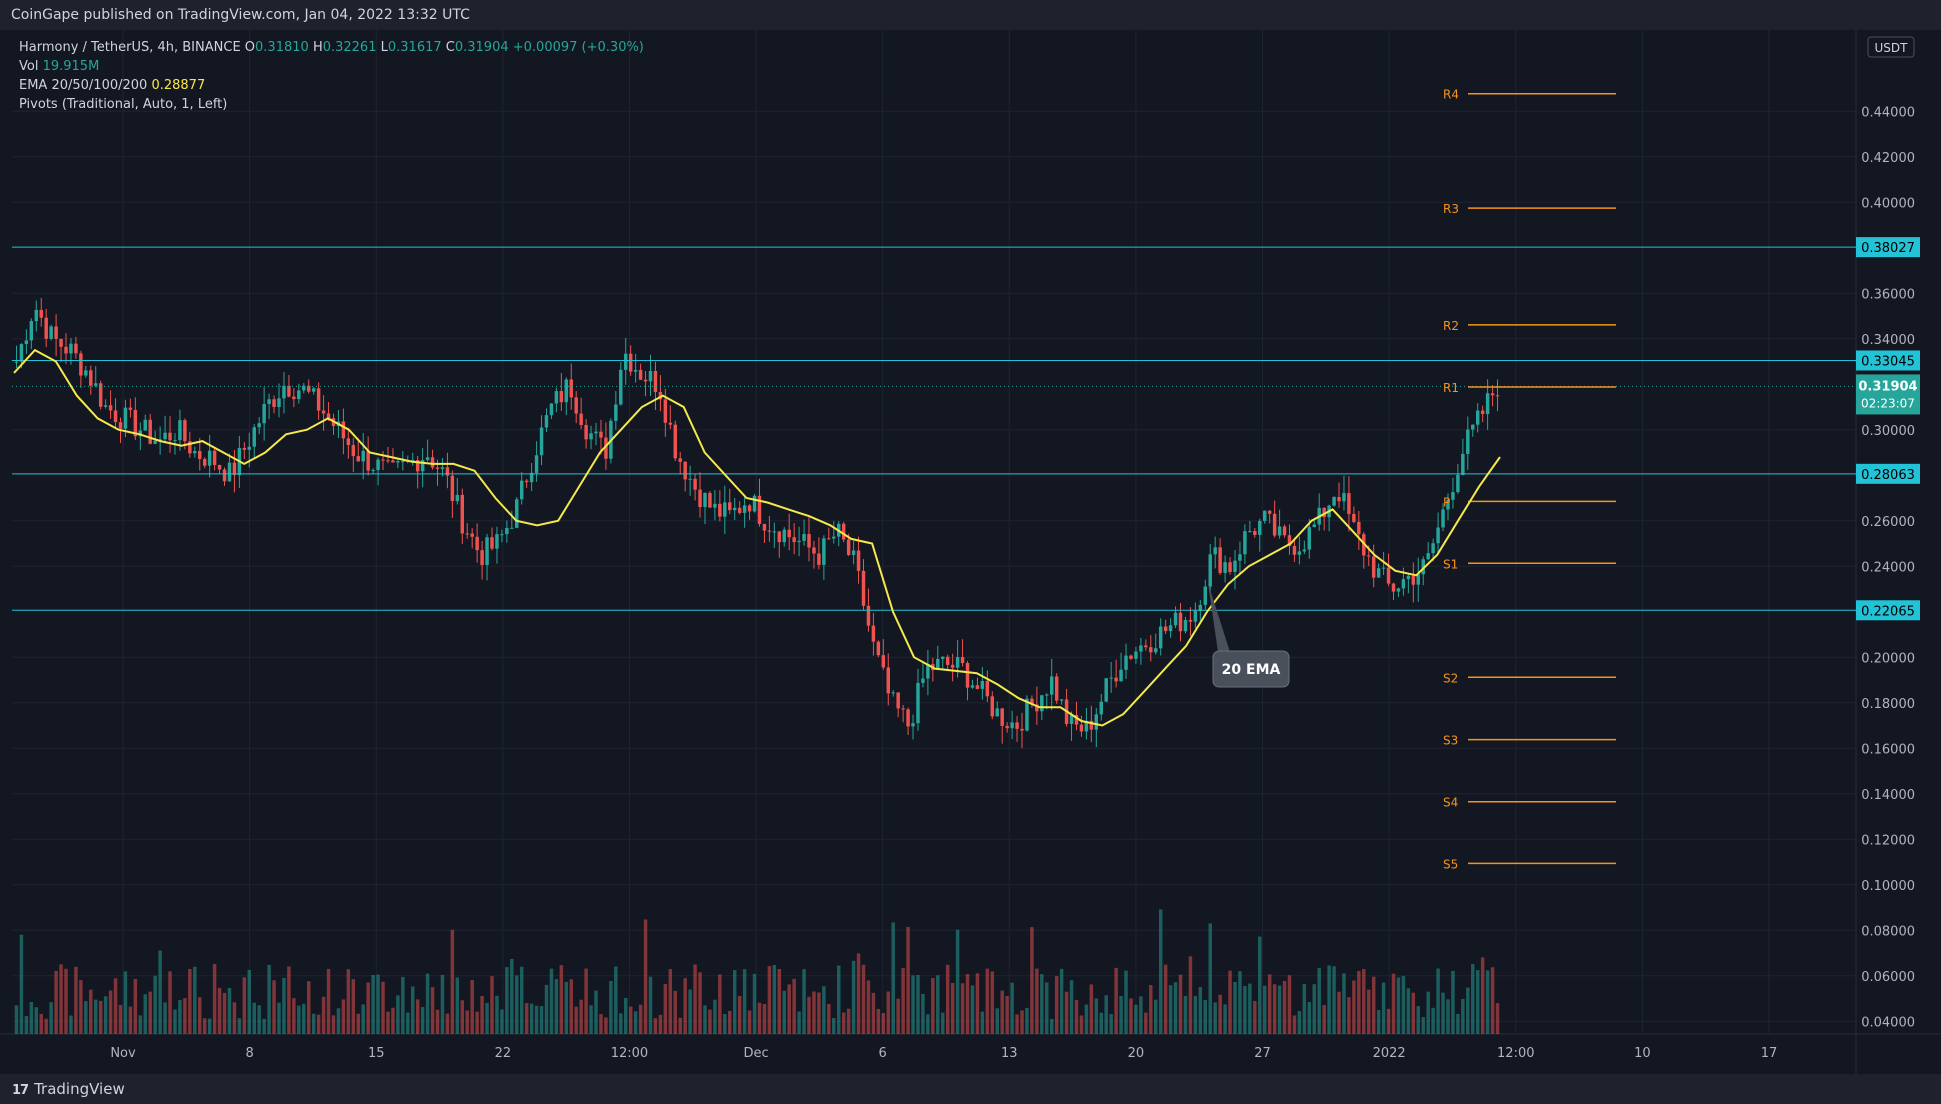 This screenshot has height=1104, width=1941. I want to click on pivot-label: P, so click(1446, 502).